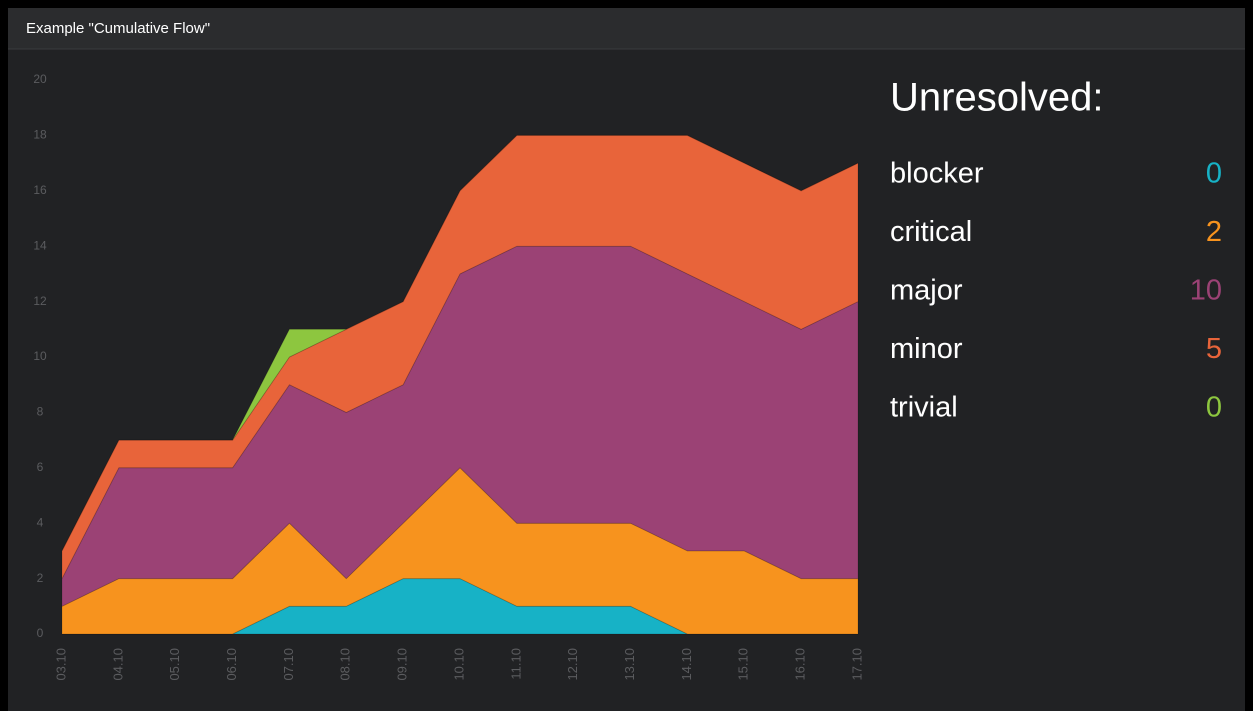 The image size is (1253, 711). What do you see at coordinates (402, 664) in the screenshot?
I see `x-tick-label: 09.10` at bounding box center [402, 664].